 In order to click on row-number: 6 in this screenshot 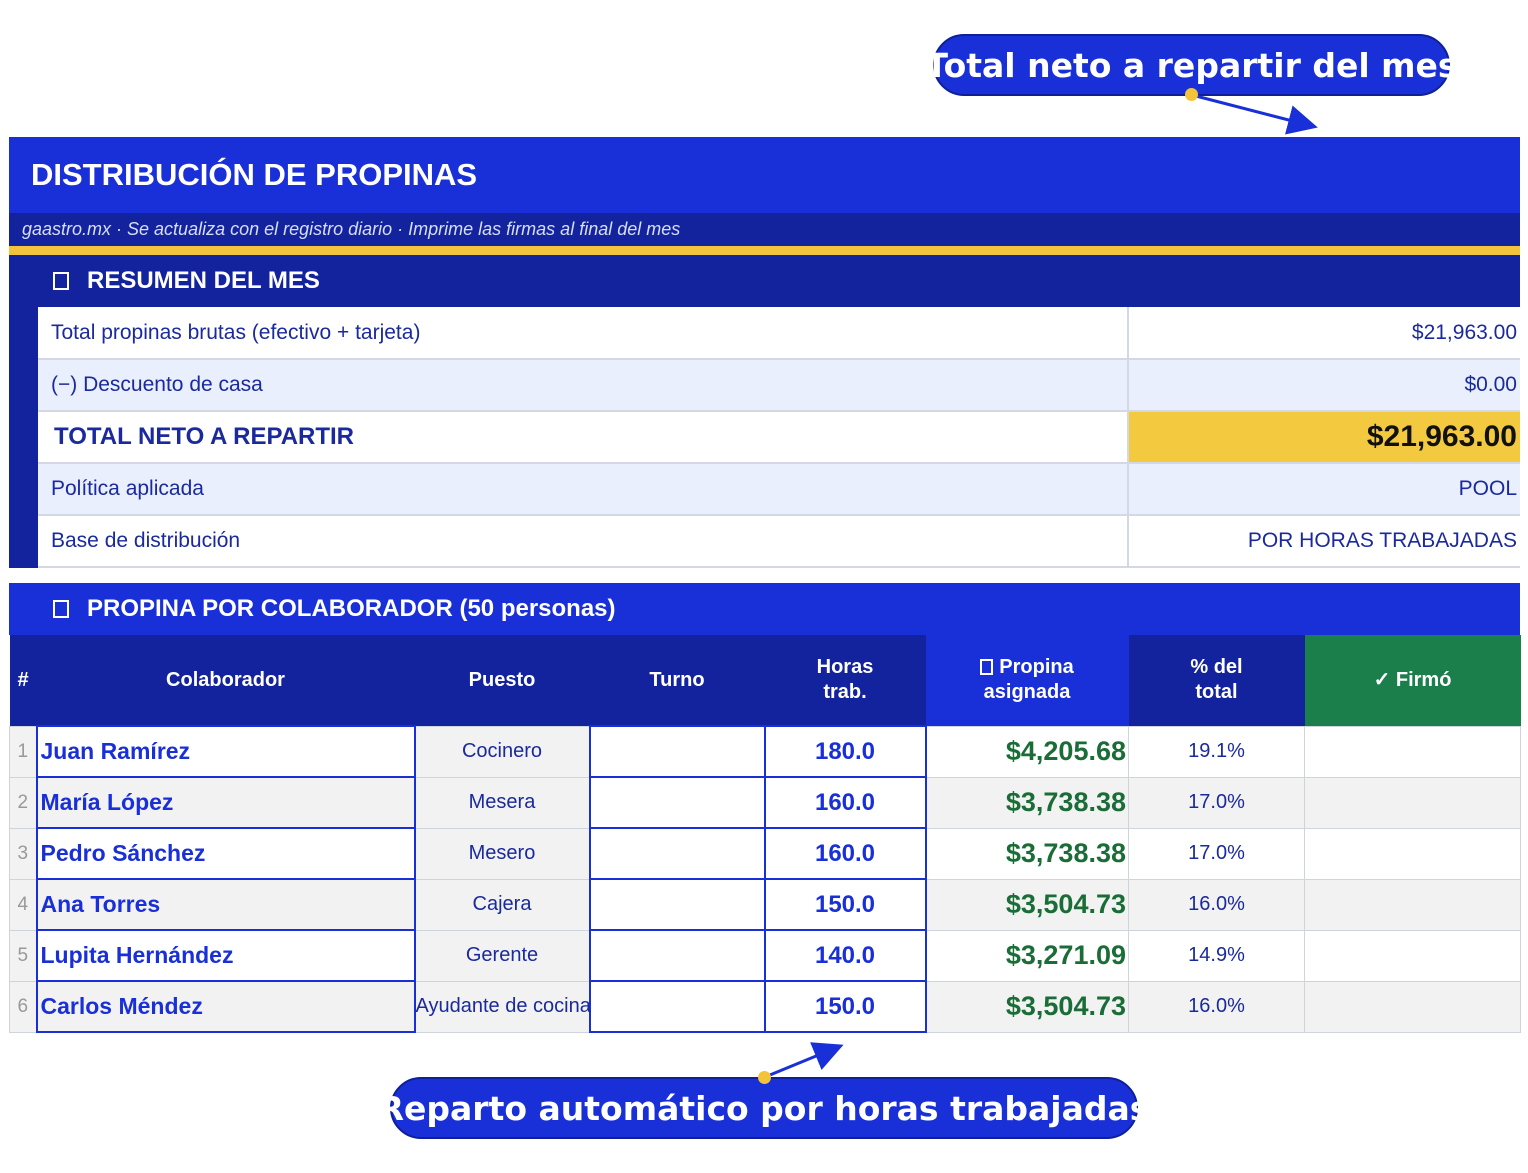, I will do `click(23, 1006)`.